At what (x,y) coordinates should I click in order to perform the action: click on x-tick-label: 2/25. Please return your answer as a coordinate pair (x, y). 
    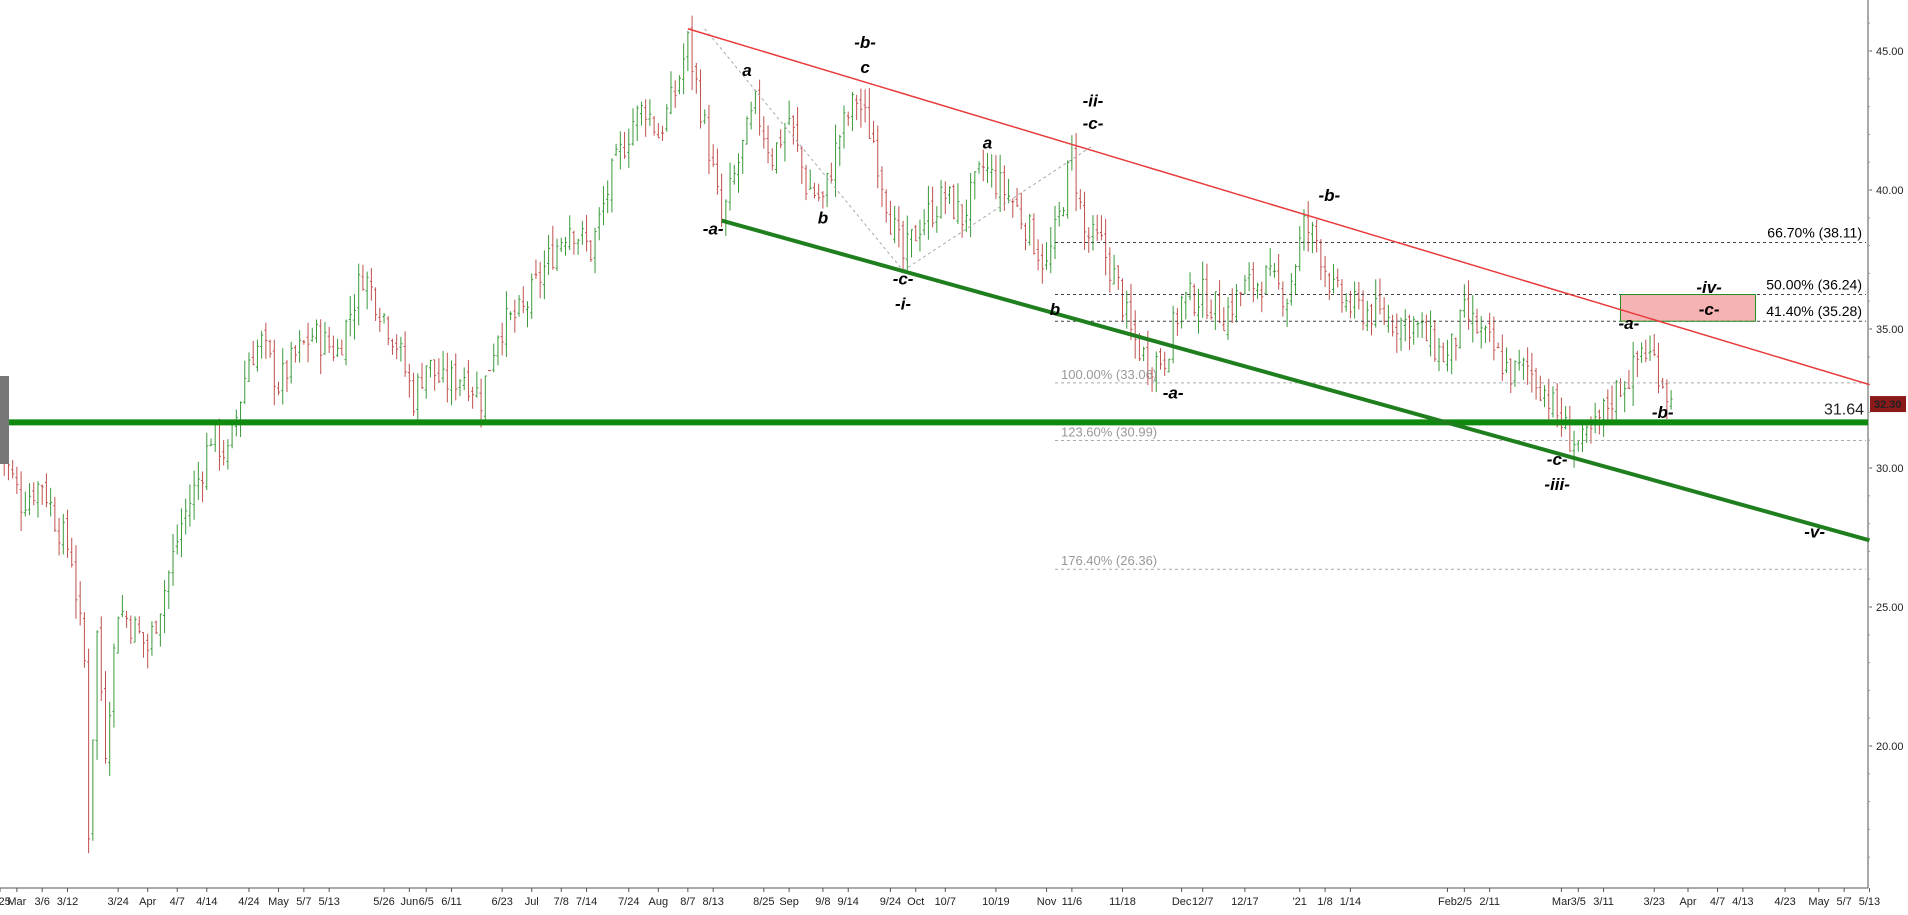
    Looking at the image, I should click on (5, 902).